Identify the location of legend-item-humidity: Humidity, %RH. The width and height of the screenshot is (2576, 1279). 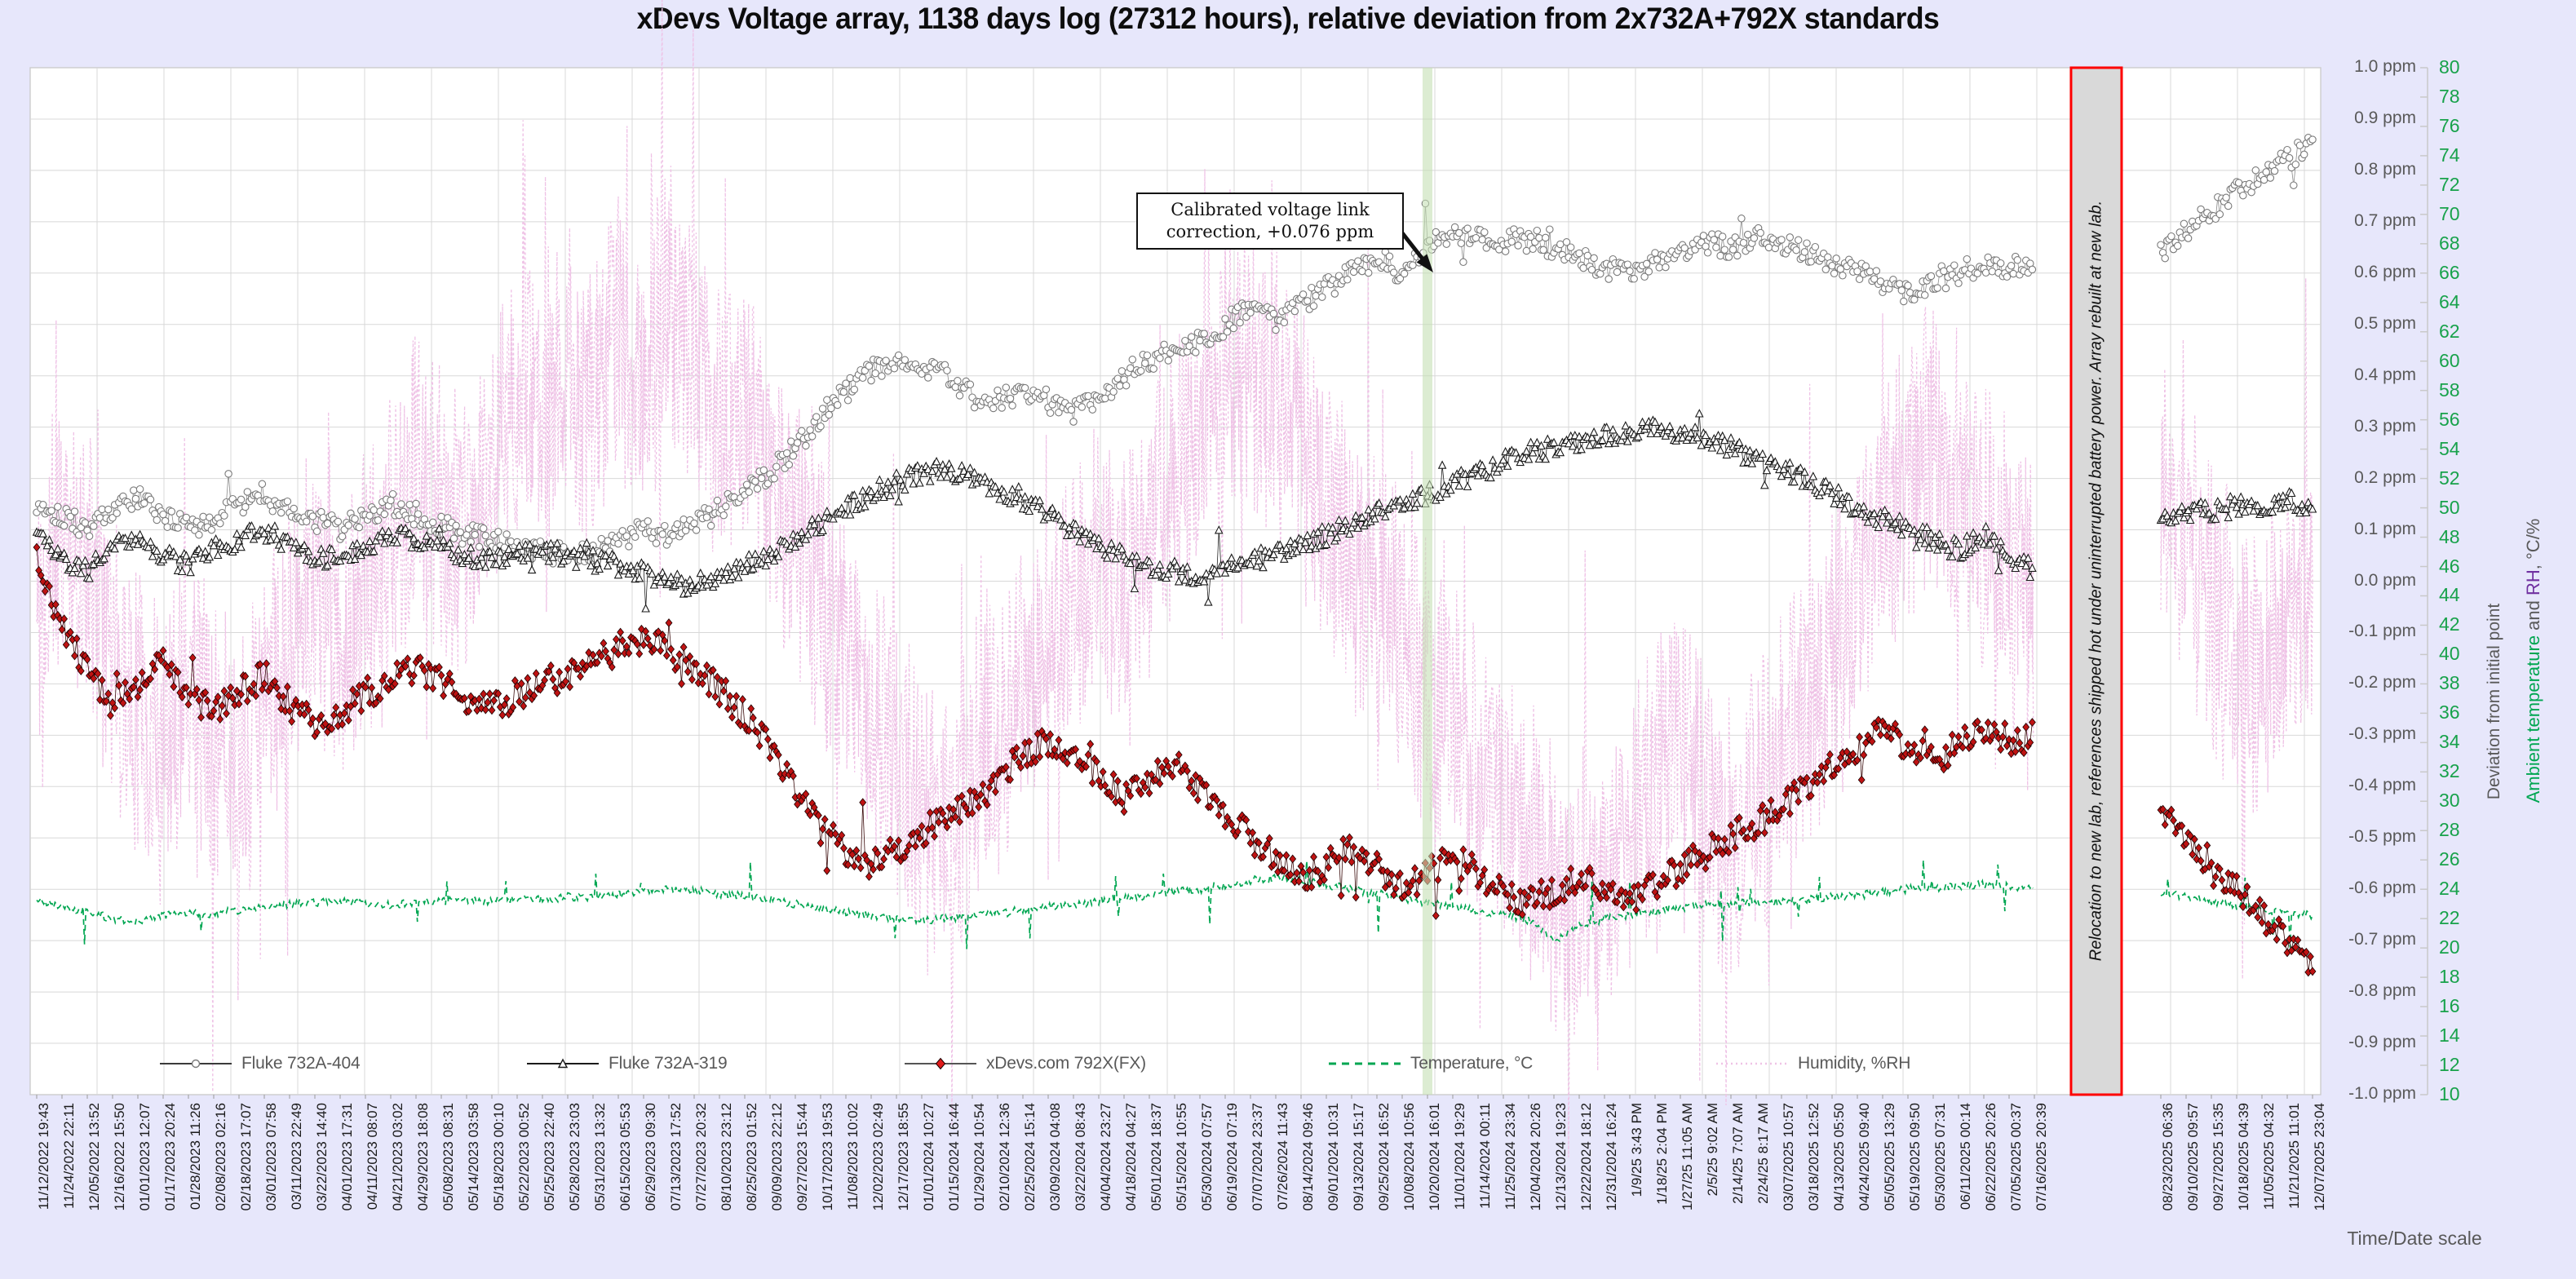
(1812, 1064).